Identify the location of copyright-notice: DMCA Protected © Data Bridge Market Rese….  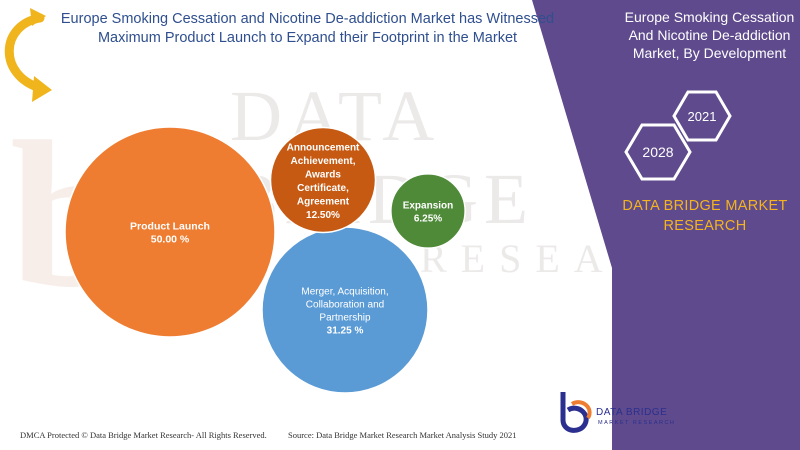
(143, 435).